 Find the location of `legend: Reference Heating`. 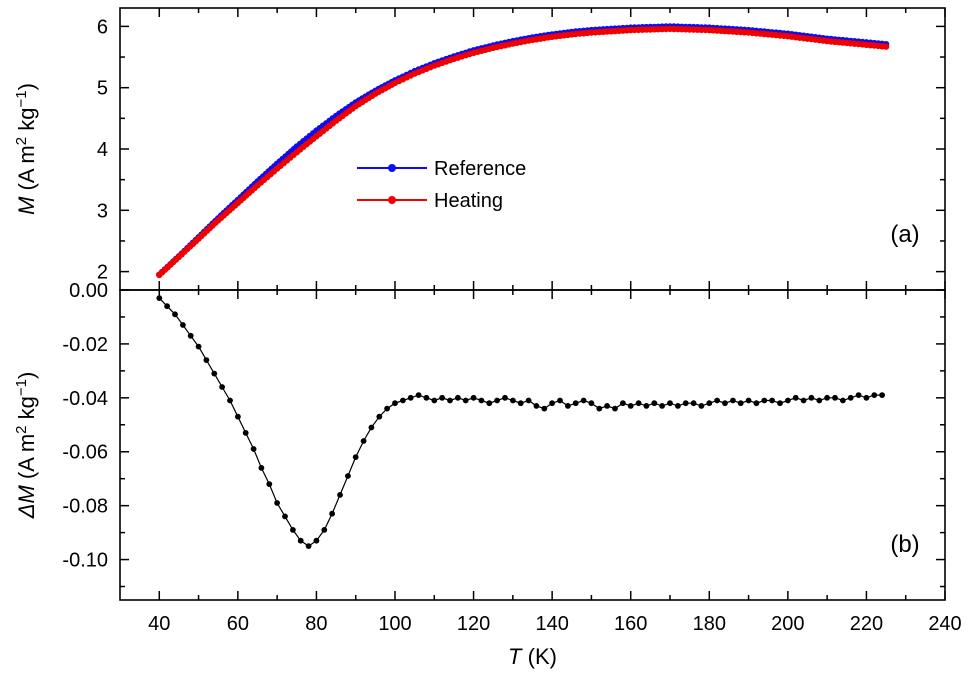

legend: Reference Heating is located at coordinates (441, 185).